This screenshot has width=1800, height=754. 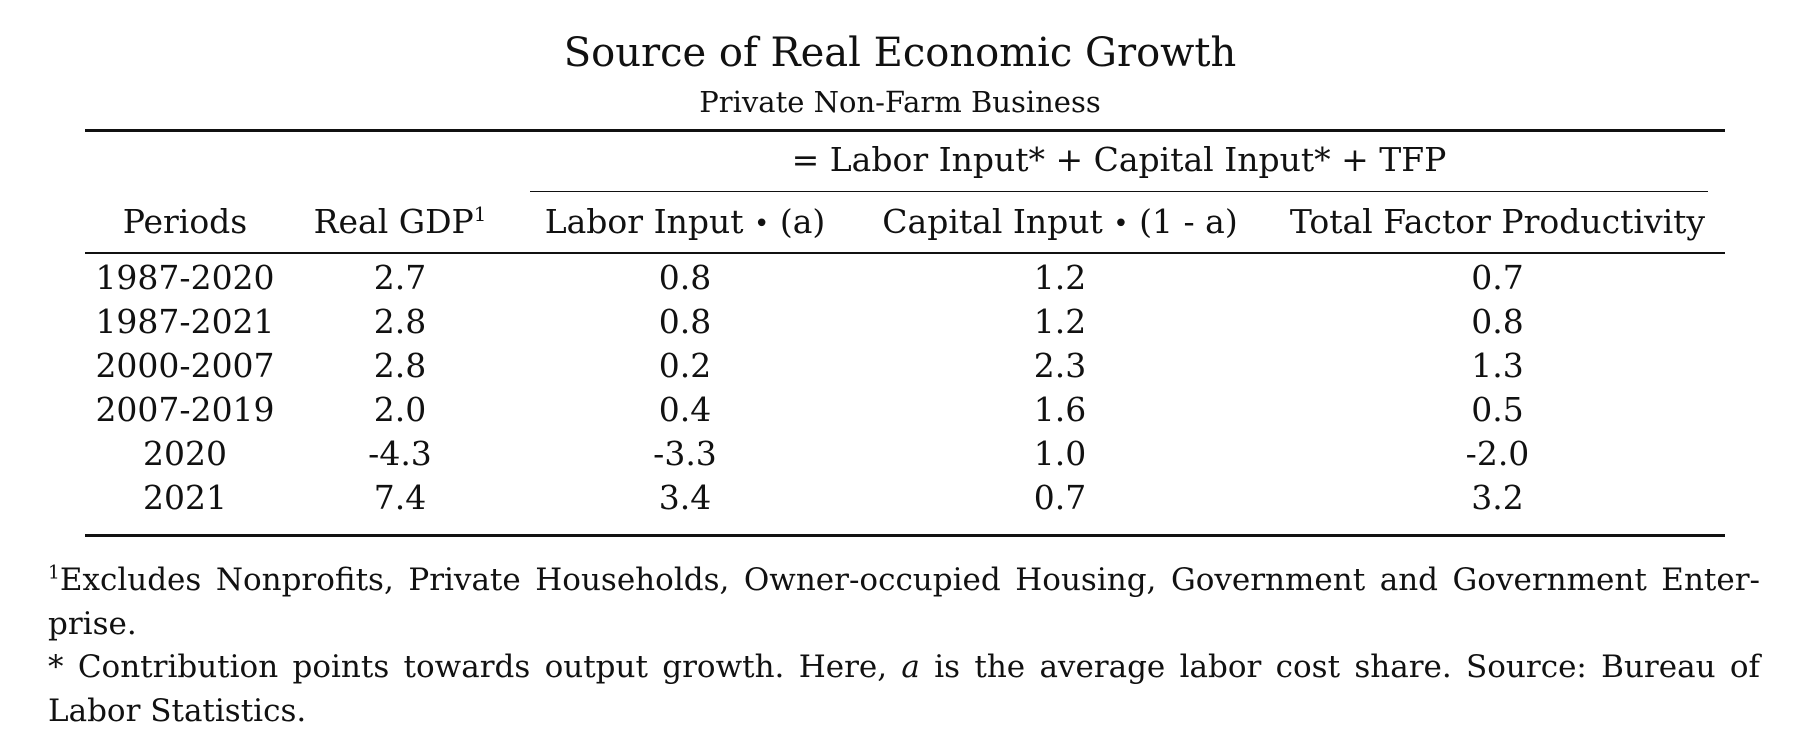 I want to click on cell-period: 2007-2019, so click(x=185, y=409).